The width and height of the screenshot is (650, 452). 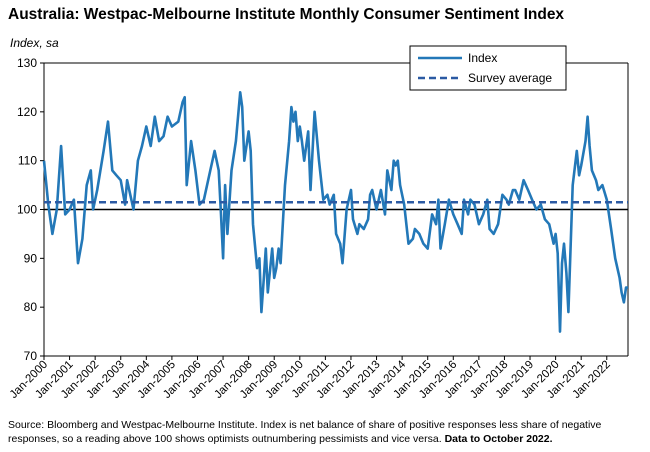 I want to click on y-ticks: 70 80 90 100 110 120 130, so click(x=30, y=209).